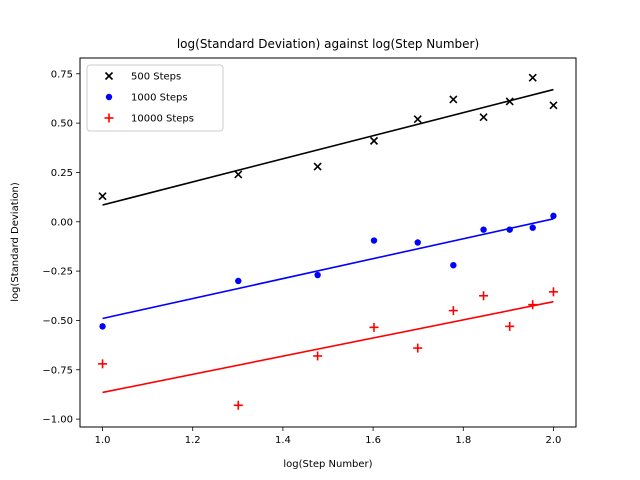  Describe the element at coordinates (103, 440) in the screenshot. I see `x-tick-label: 1.0` at that location.